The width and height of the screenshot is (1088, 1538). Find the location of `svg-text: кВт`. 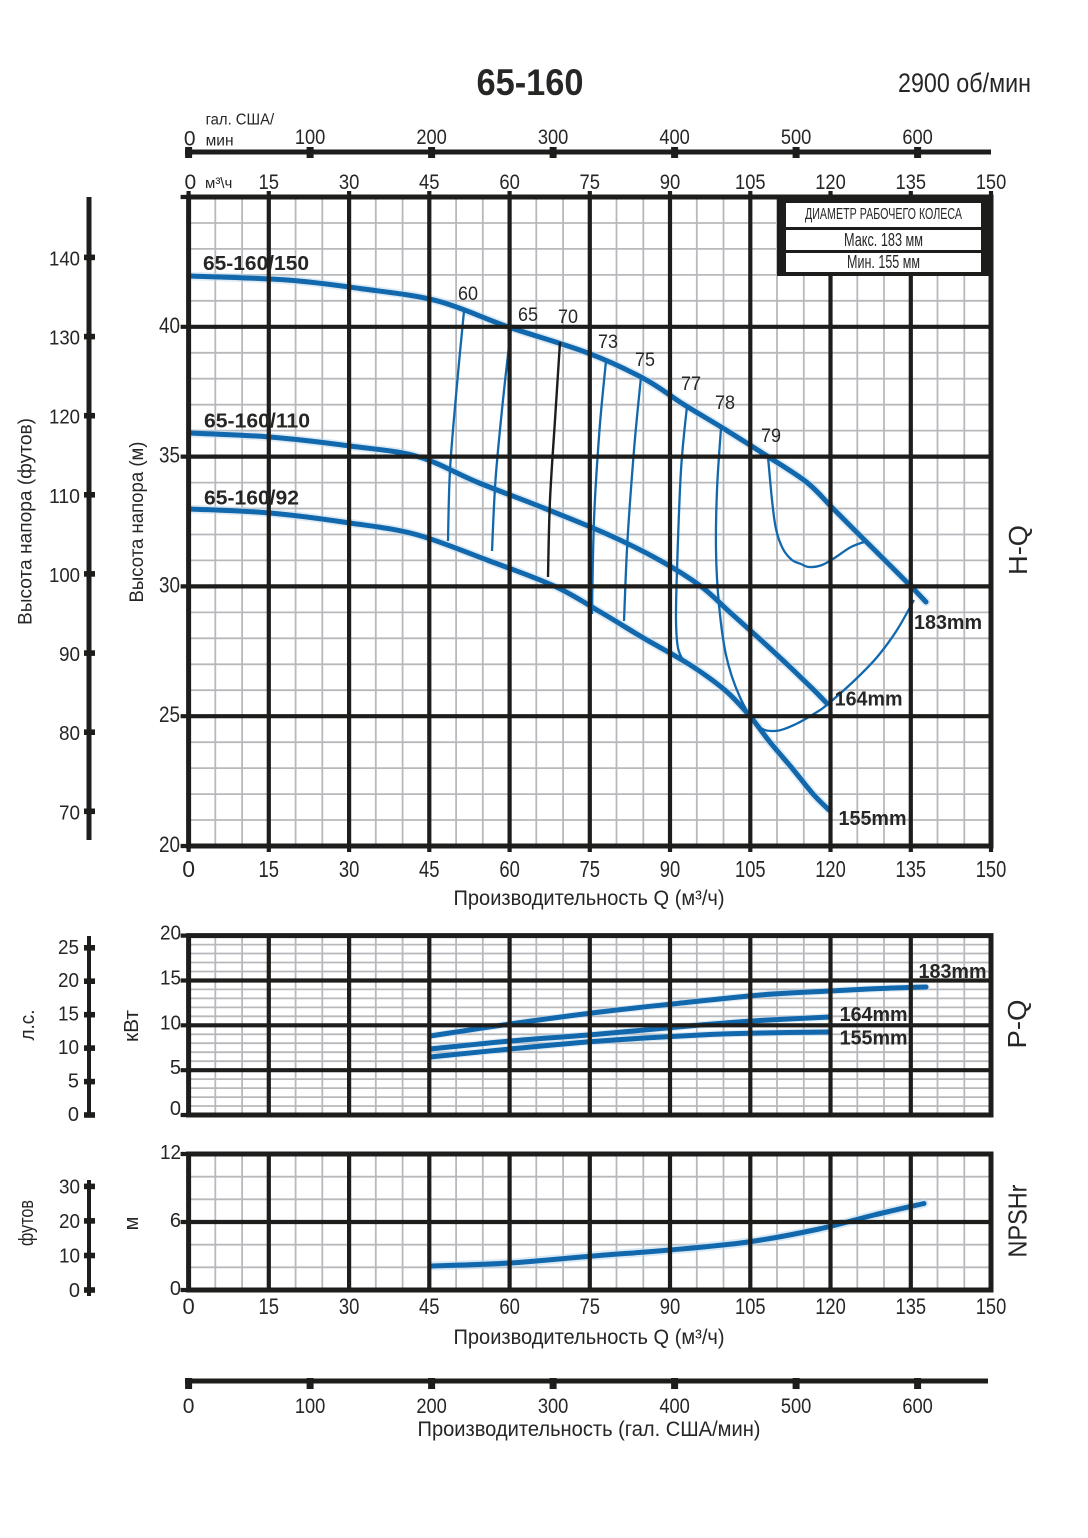

svg-text: кВт is located at coordinates (132, 1026).